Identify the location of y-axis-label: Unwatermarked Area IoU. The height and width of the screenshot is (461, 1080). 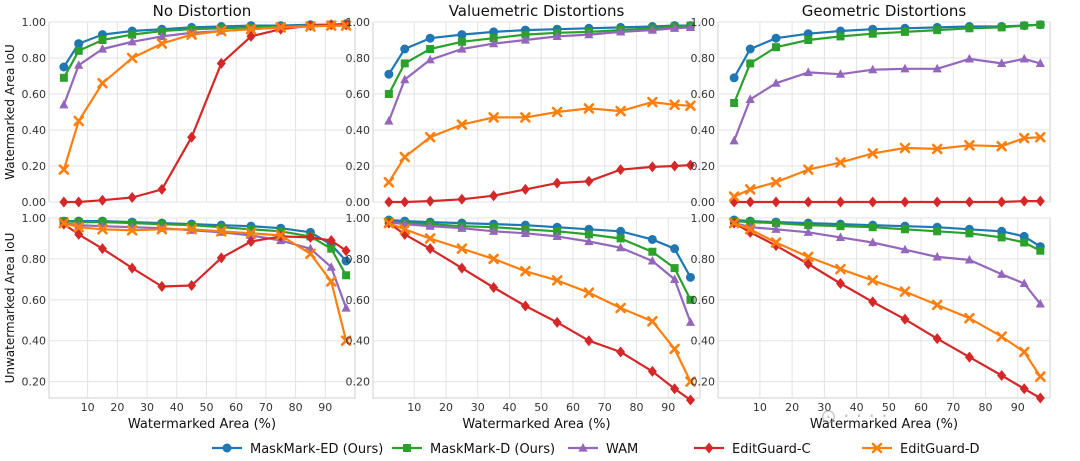
(10, 308).